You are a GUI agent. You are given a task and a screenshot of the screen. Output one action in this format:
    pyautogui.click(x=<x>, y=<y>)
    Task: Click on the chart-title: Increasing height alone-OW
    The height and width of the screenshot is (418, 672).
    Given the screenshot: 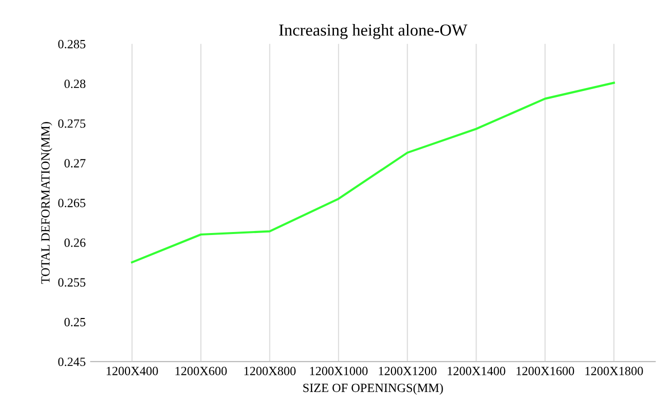 What is the action you would take?
    pyautogui.click(x=373, y=32)
    